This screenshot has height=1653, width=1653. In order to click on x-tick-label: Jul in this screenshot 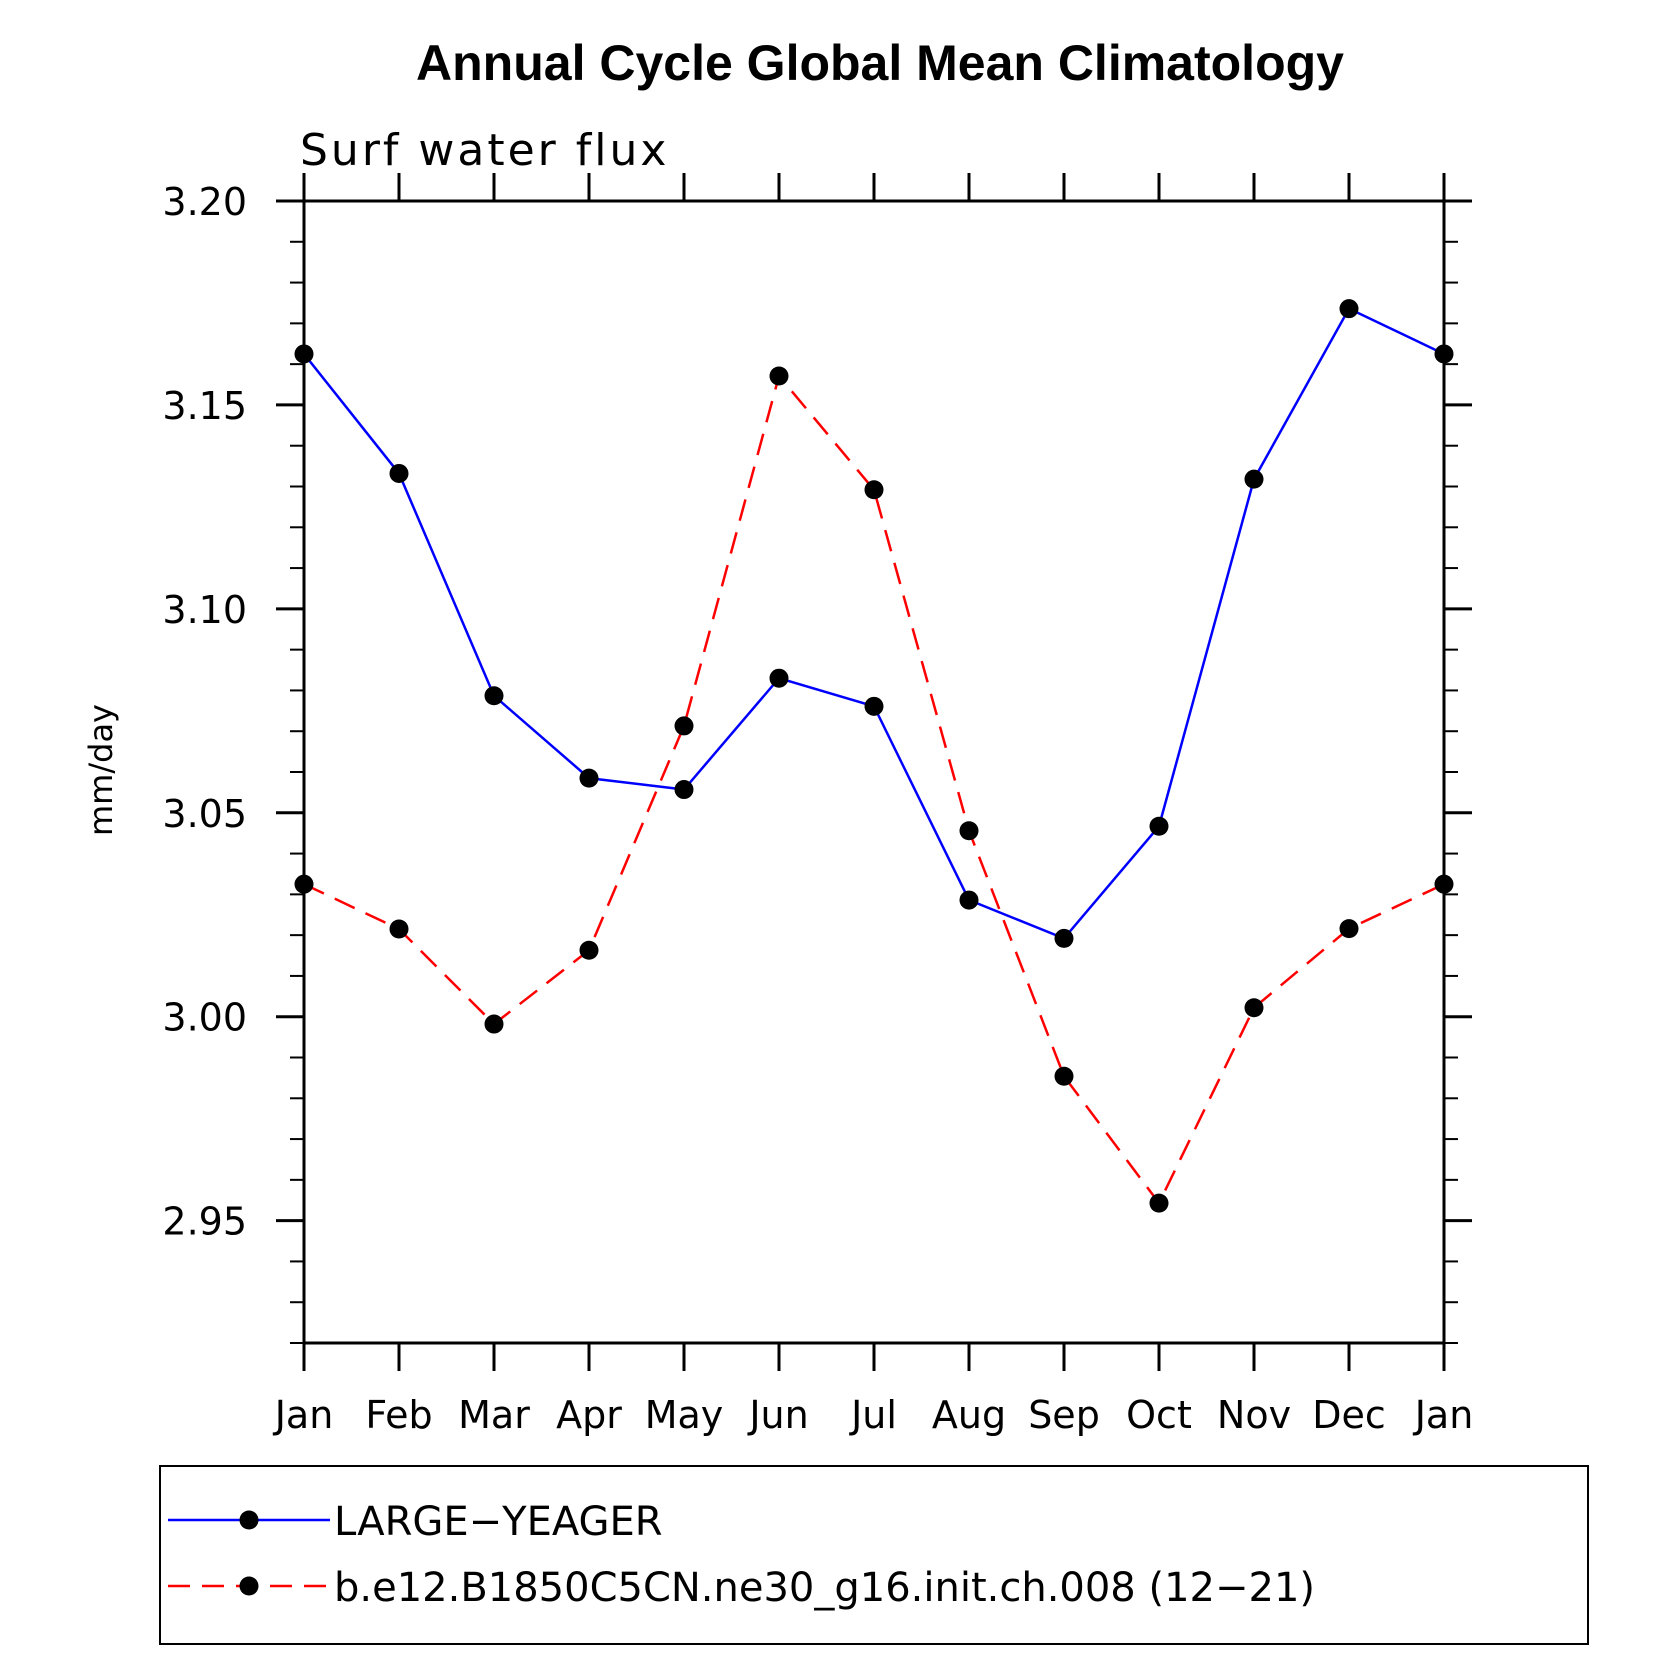, I will do `click(873, 1415)`.